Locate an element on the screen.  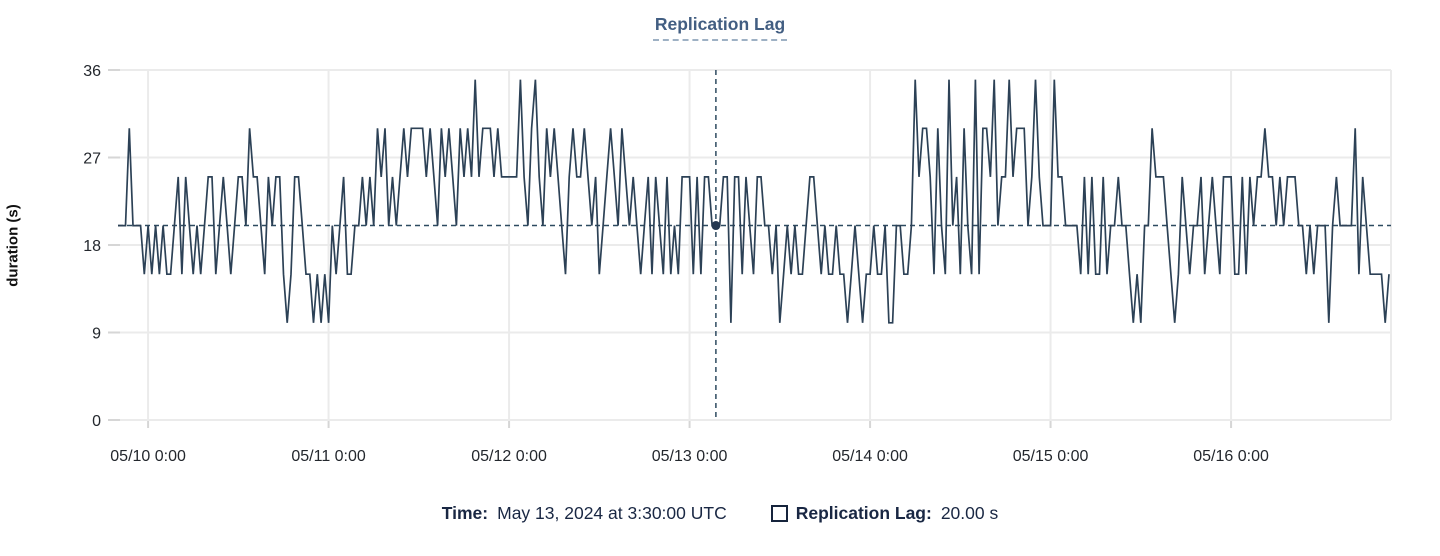
x-tick-label: 05/13 0:00 is located at coordinates (690, 456).